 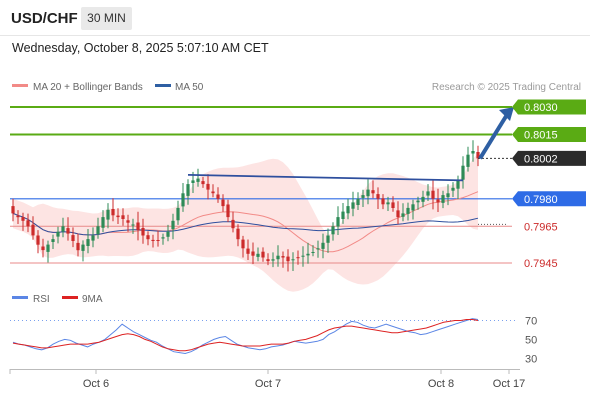 I want to click on symbol-title: USD/CHF, so click(x=44, y=18).